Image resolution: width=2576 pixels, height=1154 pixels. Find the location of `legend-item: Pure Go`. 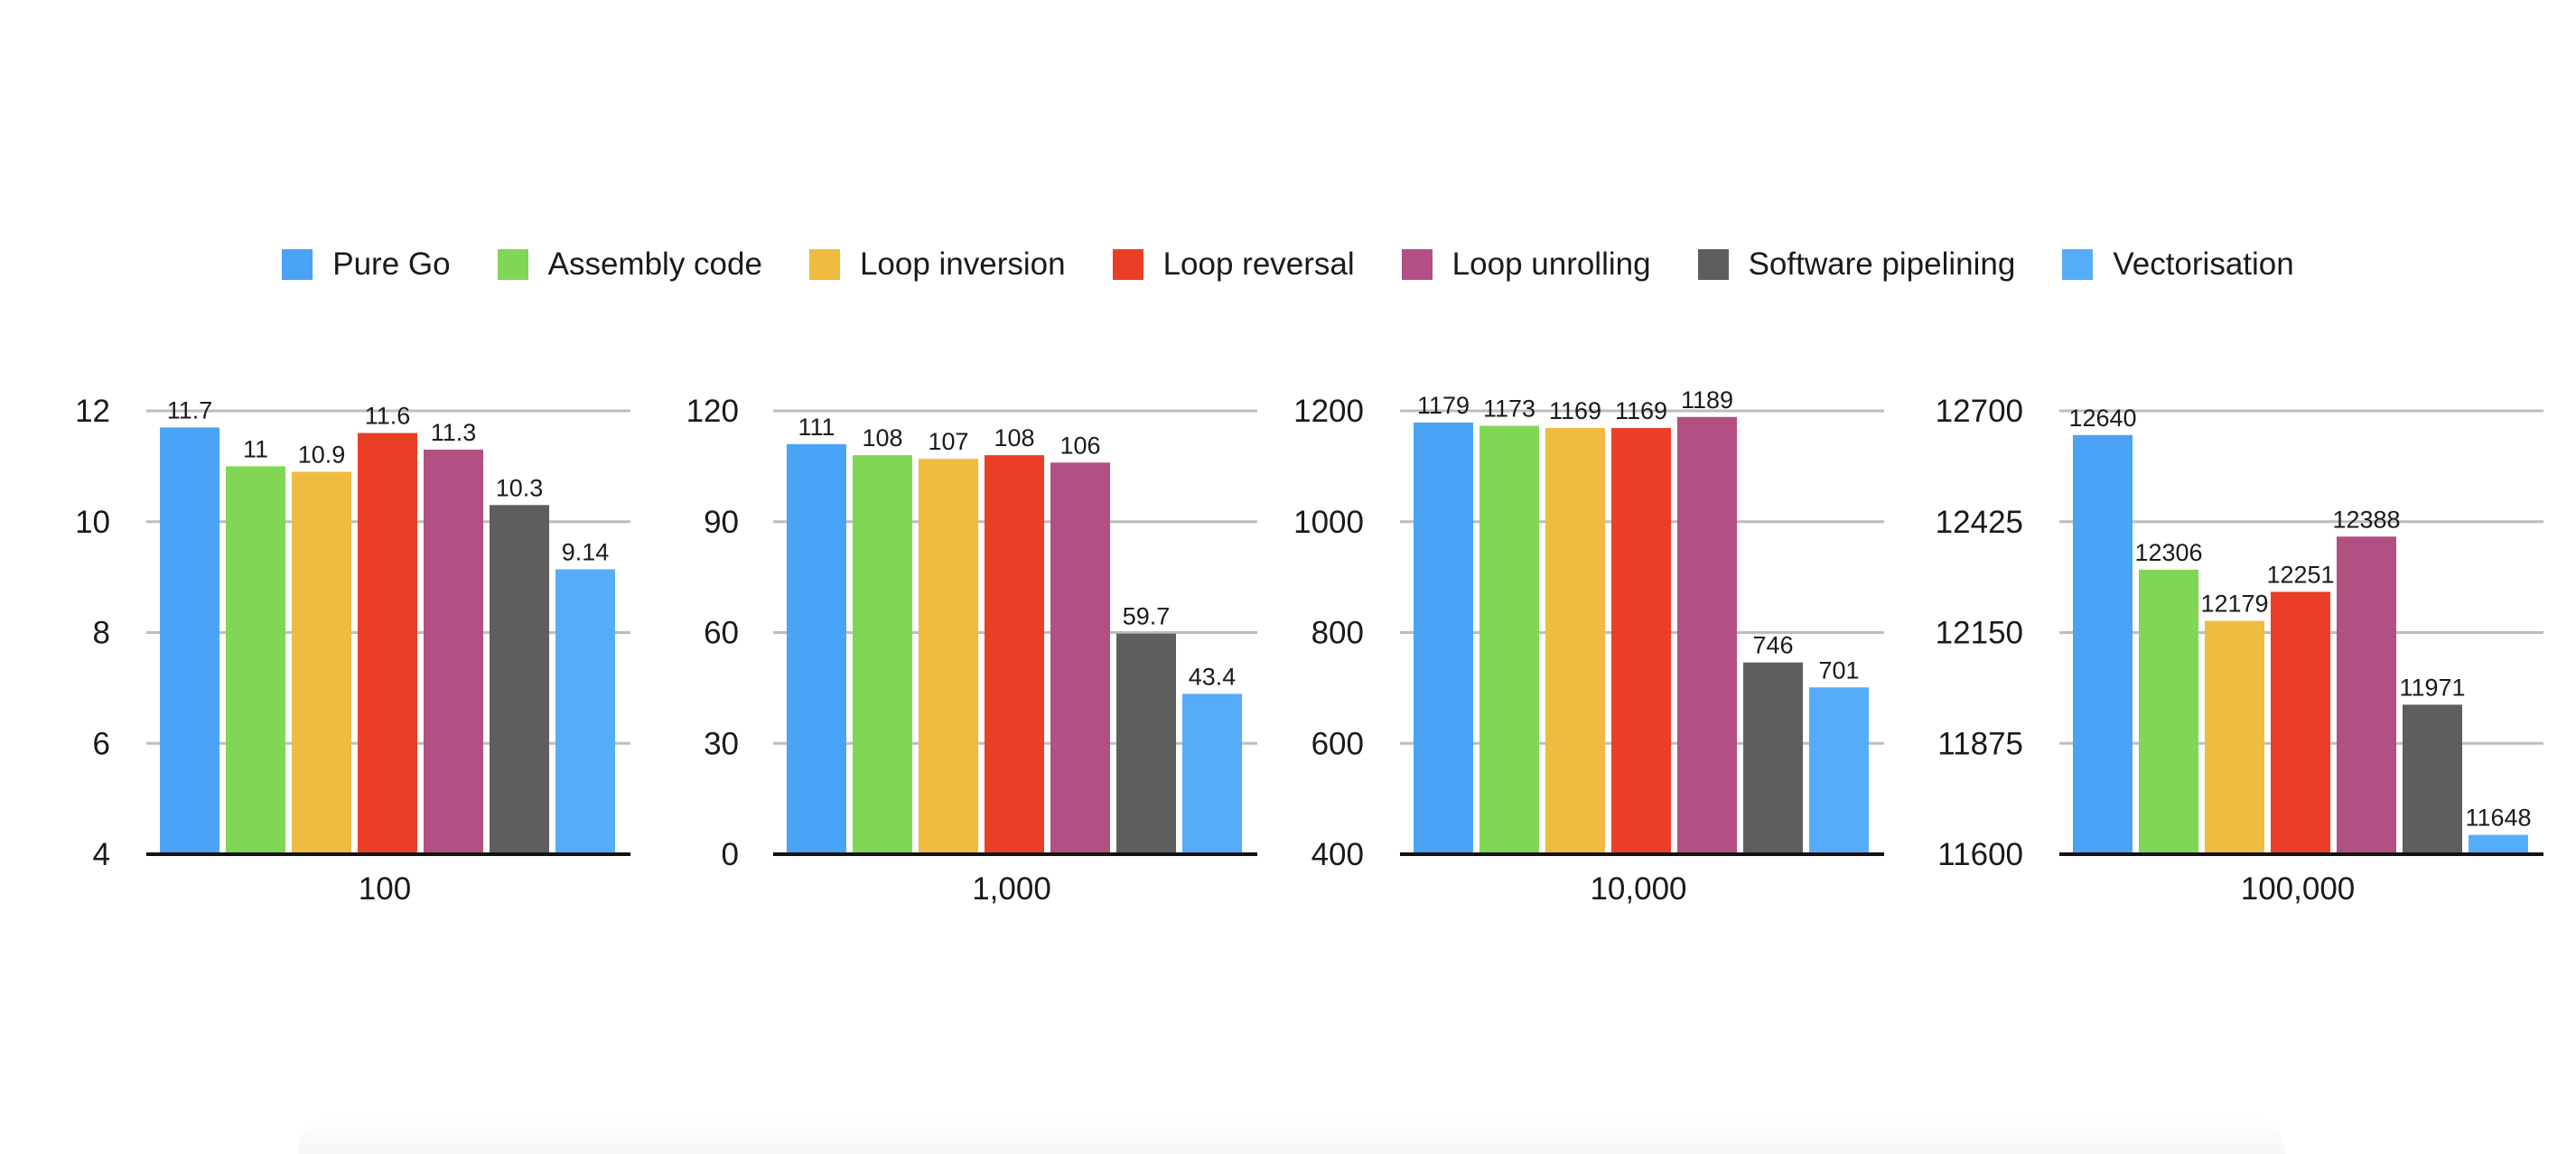

legend-item: Pure Go is located at coordinates (366, 265).